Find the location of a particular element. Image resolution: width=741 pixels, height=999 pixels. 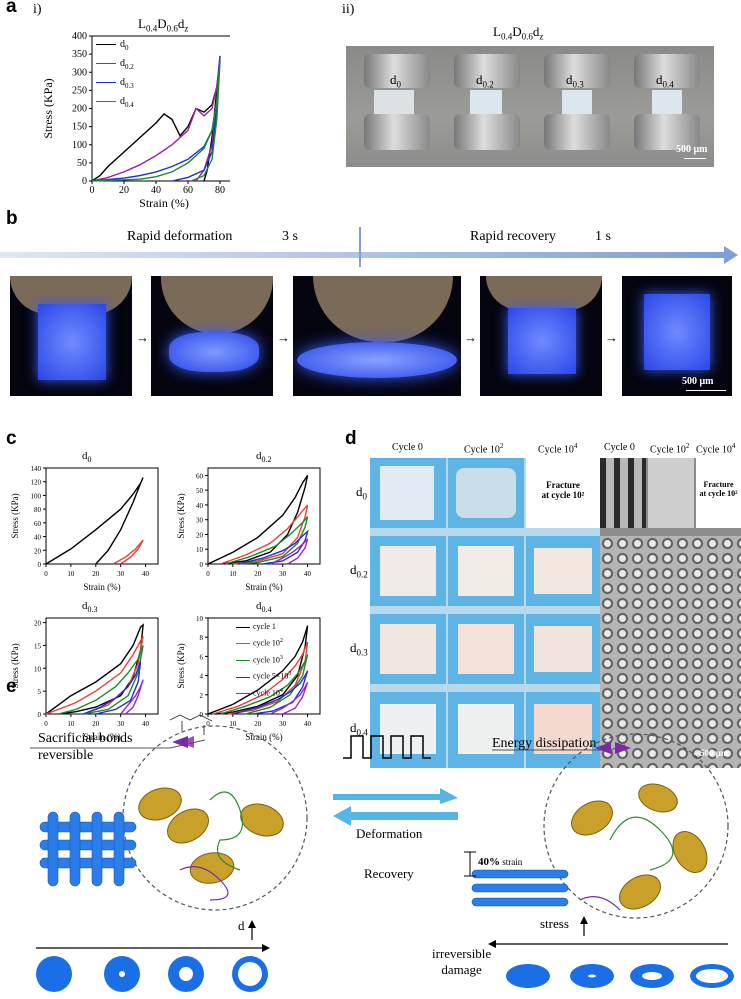

panel-b-label: b is located at coordinates (12, 218).